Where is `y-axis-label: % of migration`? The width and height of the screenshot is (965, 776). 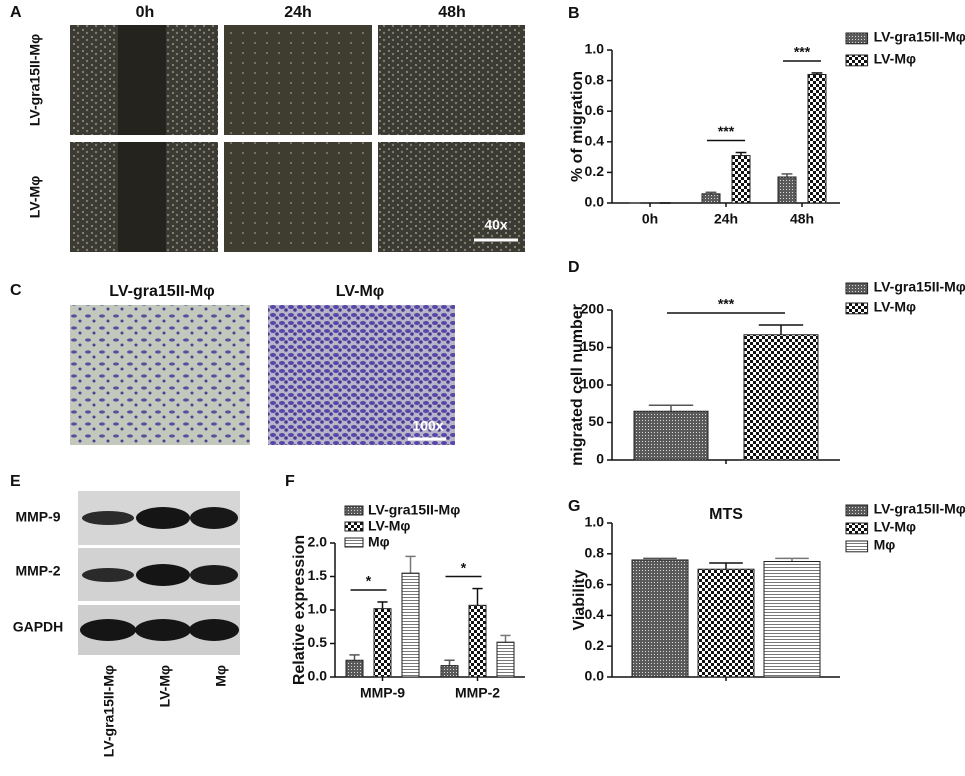
y-axis-label: % of migration is located at coordinates (577, 126).